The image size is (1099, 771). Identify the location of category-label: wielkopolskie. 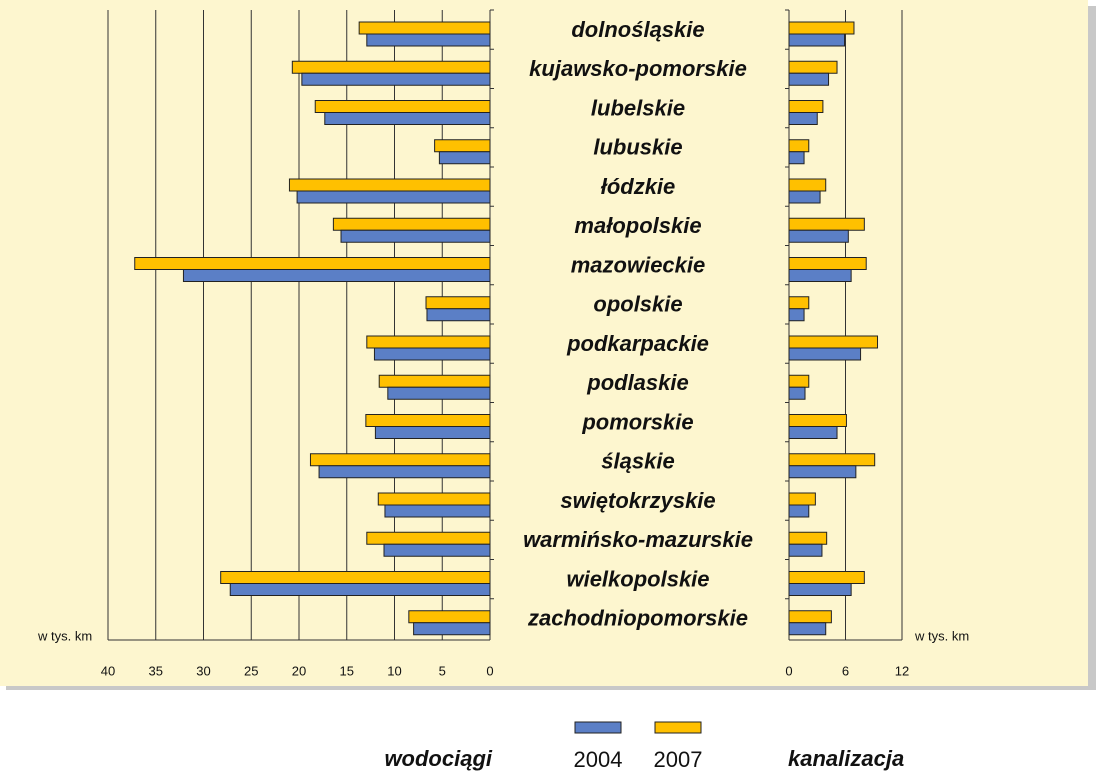
(637, 578).